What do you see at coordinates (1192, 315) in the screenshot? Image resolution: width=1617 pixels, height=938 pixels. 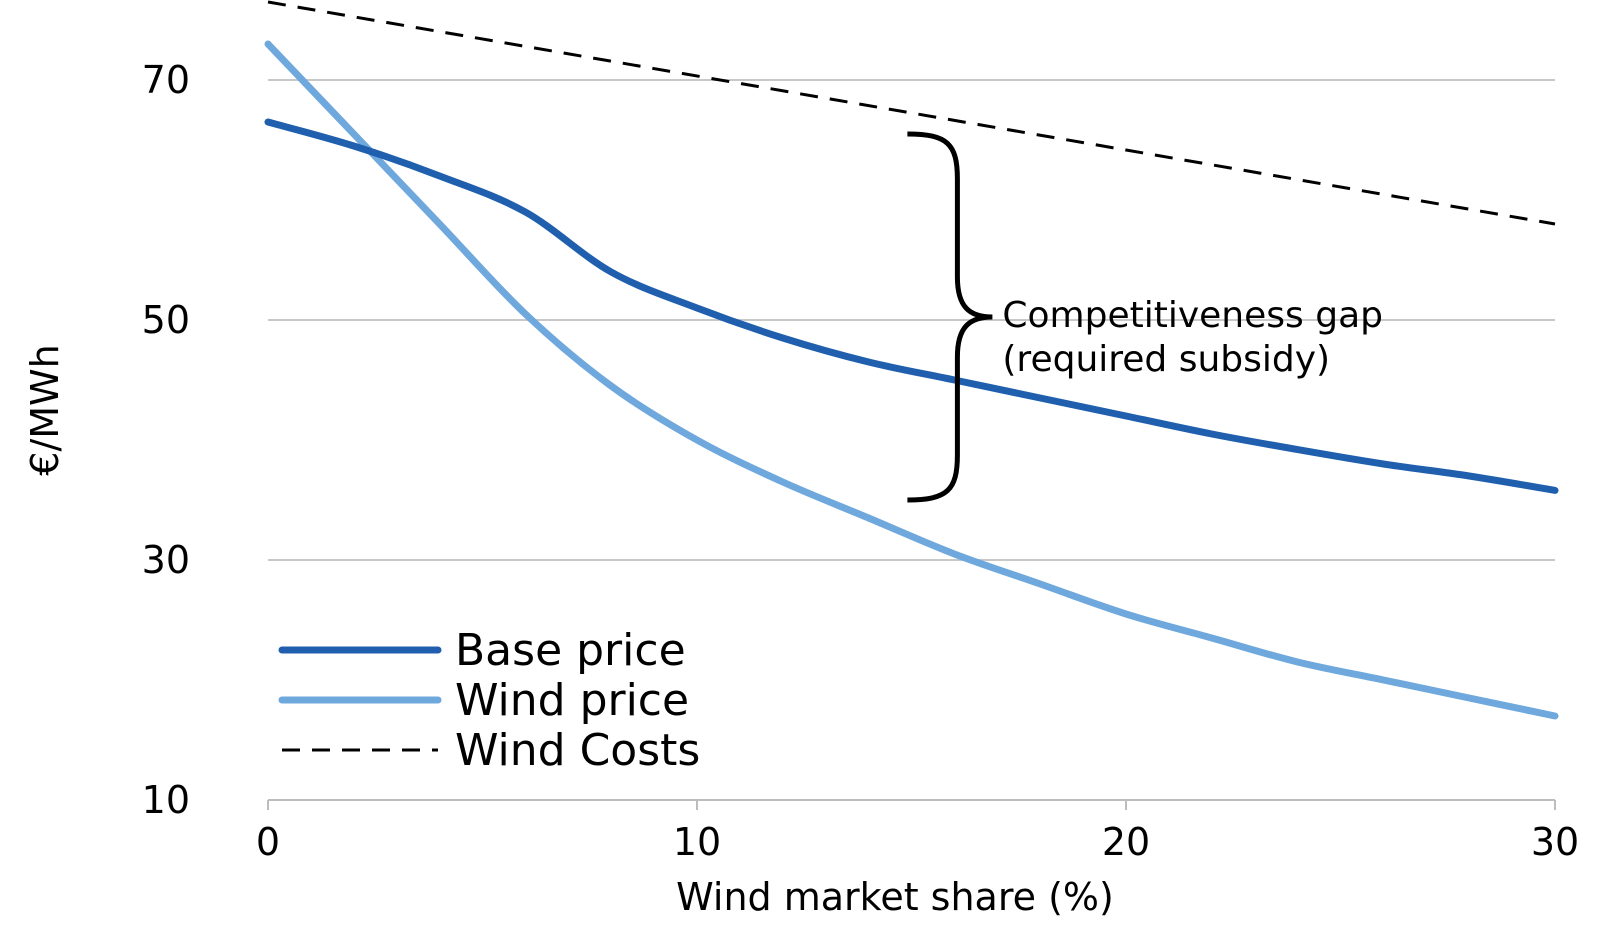 I see `annotation-label-line1: Competitiveness gap` at bounding box center [1192, 315].